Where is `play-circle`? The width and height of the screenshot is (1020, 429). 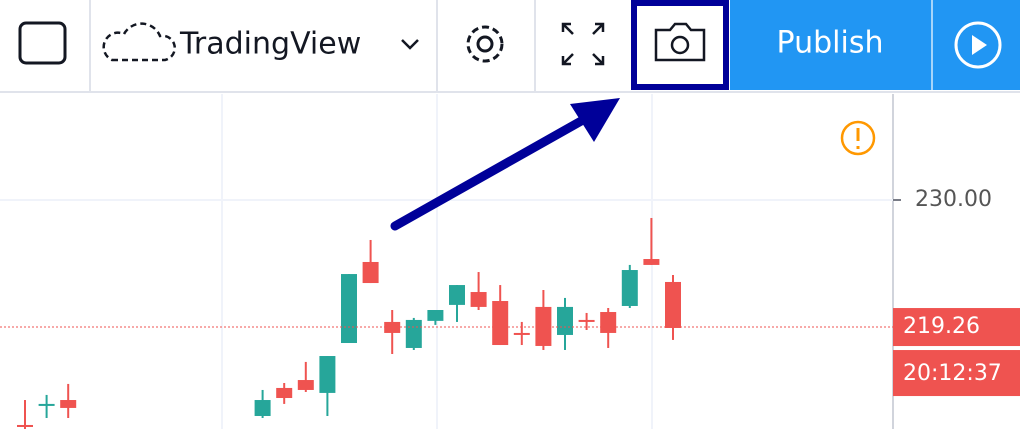 play-circle is located at coordinates (978, 45).